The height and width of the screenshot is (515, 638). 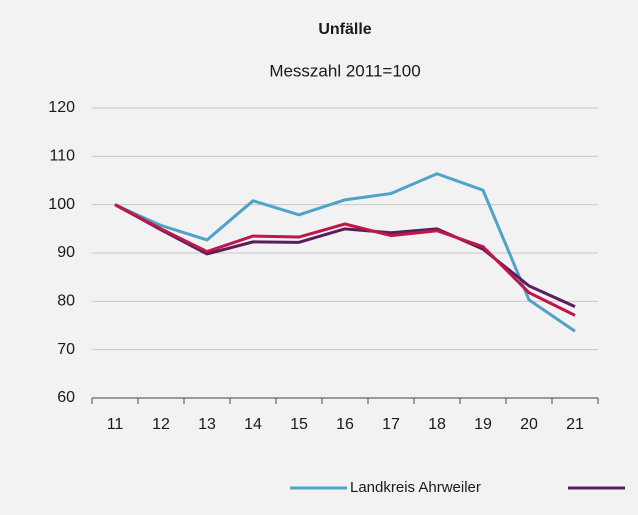 What do you see at coordinates (437, 424) in the screenshot?
I see `x-tick-label: 18` at bounding box center [437, 424].